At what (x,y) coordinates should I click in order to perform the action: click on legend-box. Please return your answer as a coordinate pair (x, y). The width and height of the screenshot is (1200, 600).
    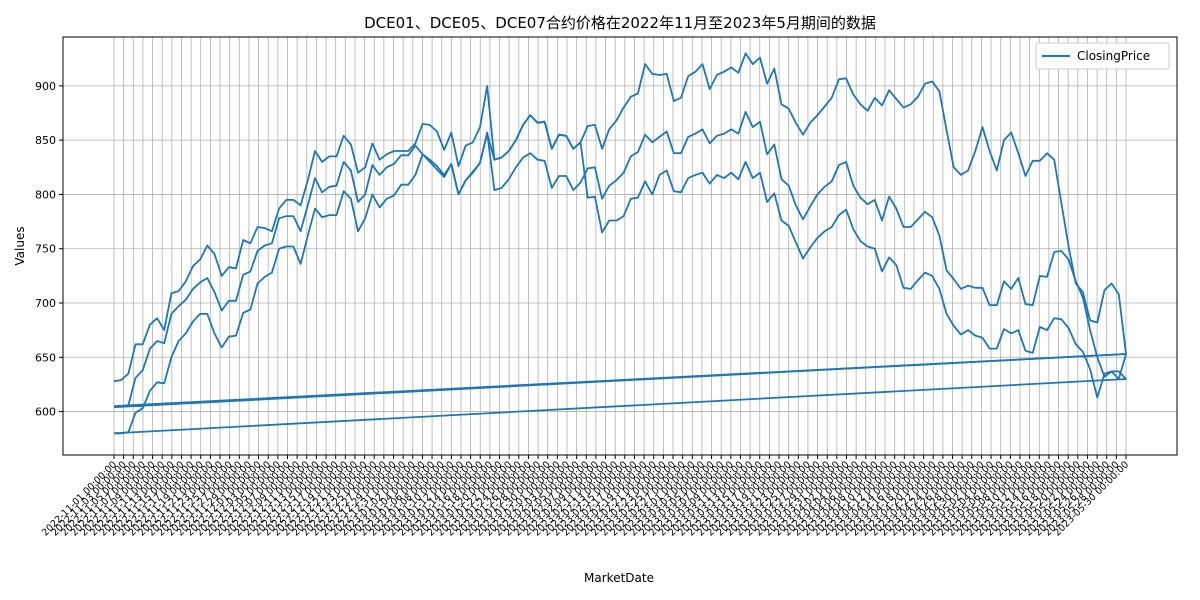
    Looking at the image, I should click on (1102, 56).